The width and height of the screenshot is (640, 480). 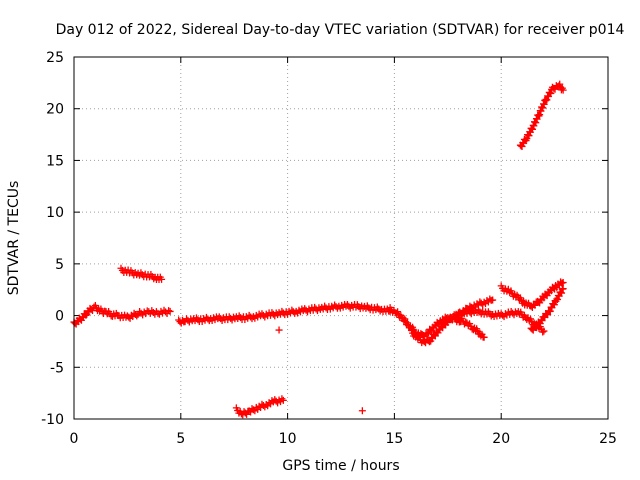 I want to click on x-tick-label: 20, so click(x=501, y=439).